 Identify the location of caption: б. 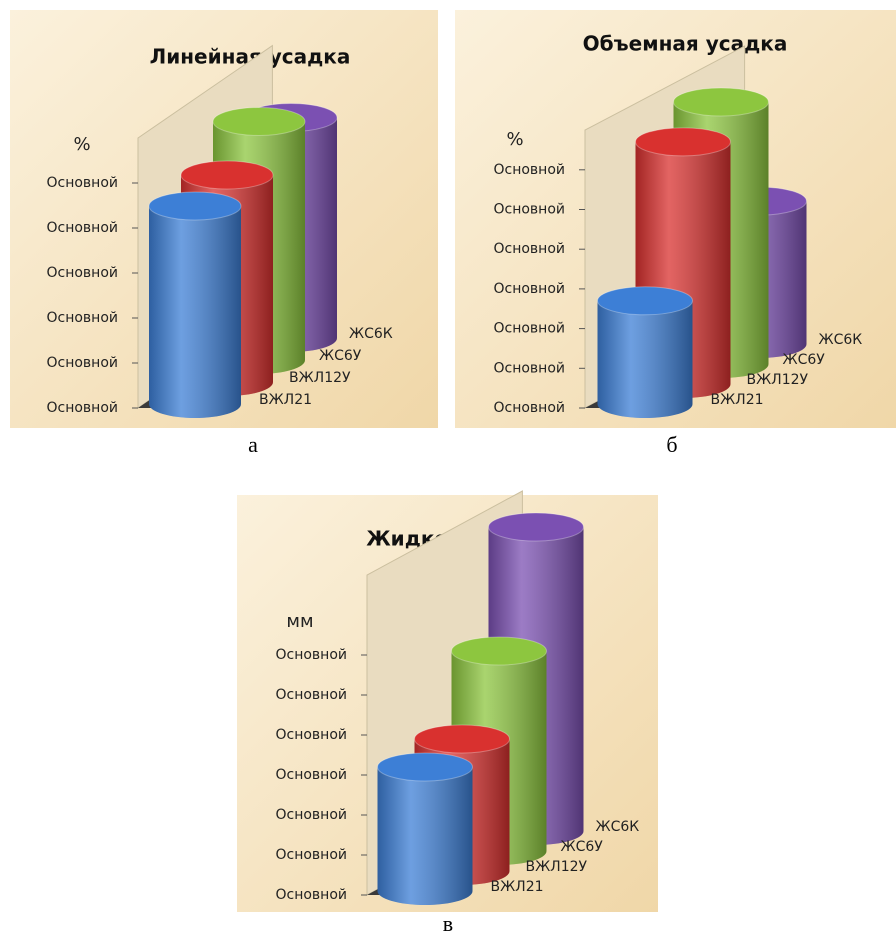
(671, 444).